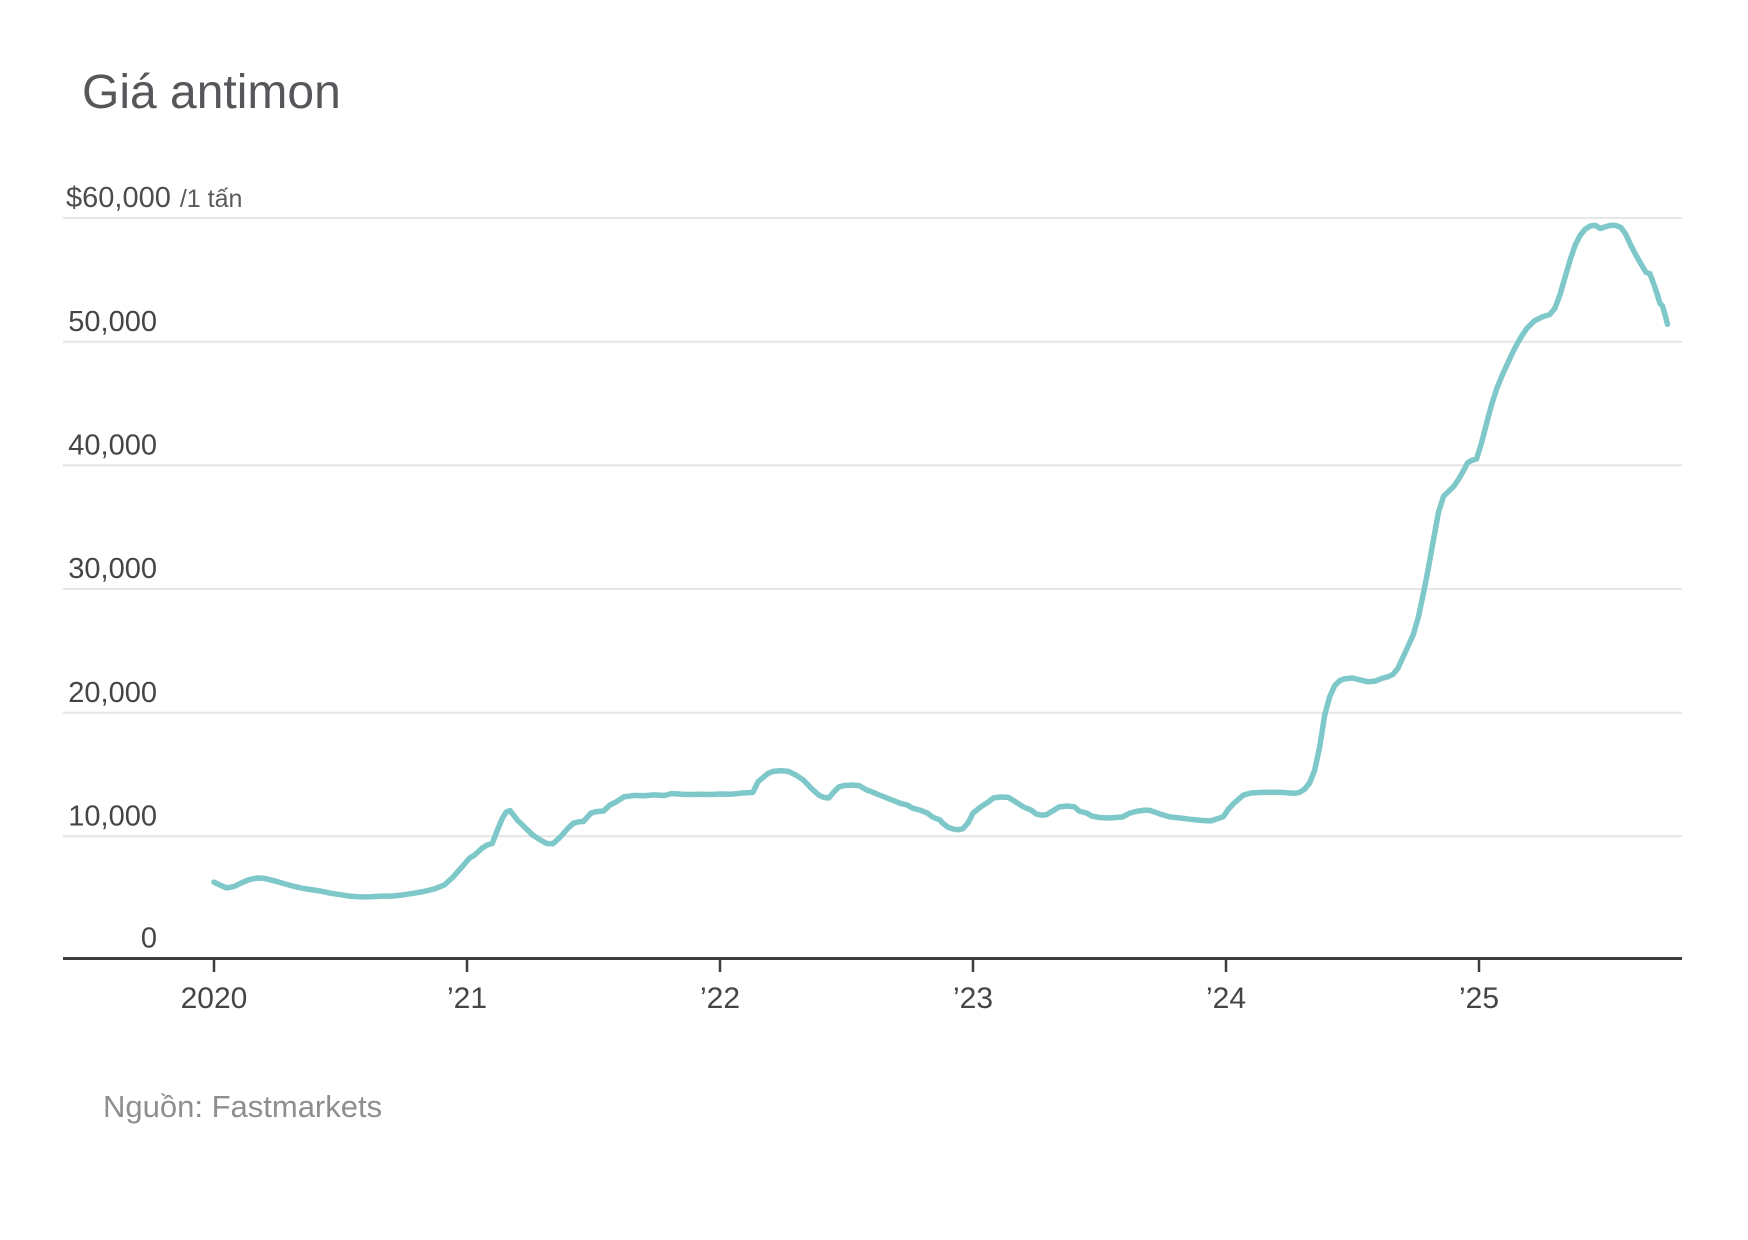 The image size is (1748, 1240). What do you see at coordinates (211, 199) in the screenshot?
I see `y-axis-unit-suffix: /1 tấn` at bounding box center [211, 199].